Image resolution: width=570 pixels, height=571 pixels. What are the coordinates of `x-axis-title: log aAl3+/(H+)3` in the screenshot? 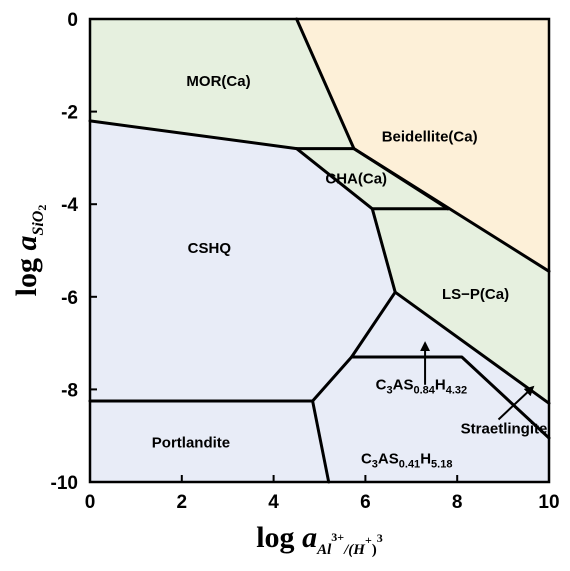 It's located at (319, 539).